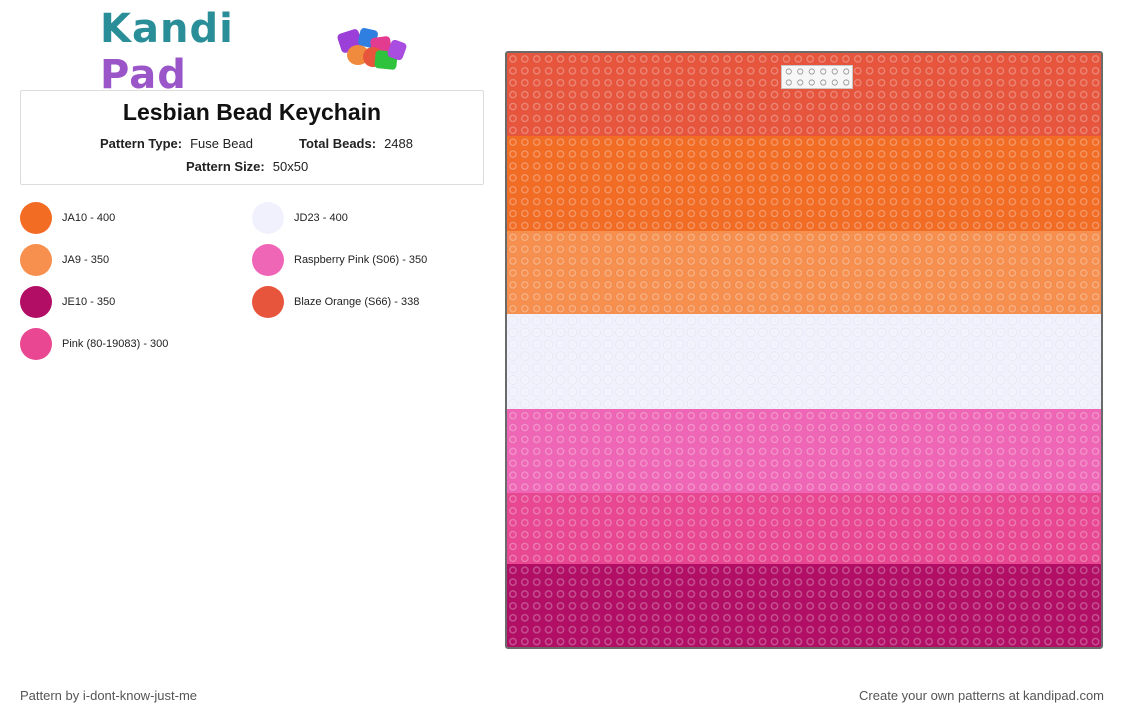 Image resolution: width=1124 pixels, height=720 pixels. I want to click on total-beads: Total Beads: 2488, so click(356, 143).